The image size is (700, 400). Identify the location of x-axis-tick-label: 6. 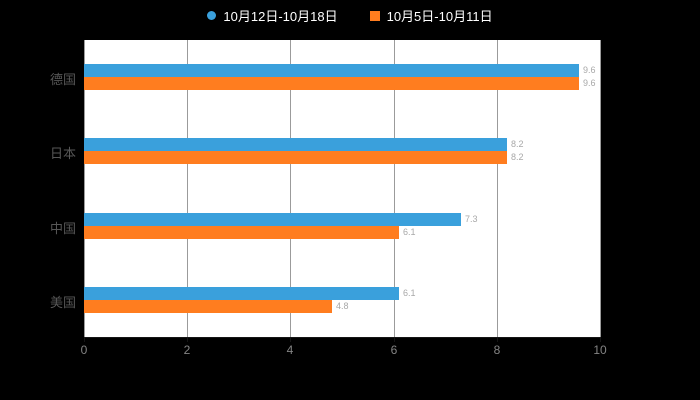
(394, 350).